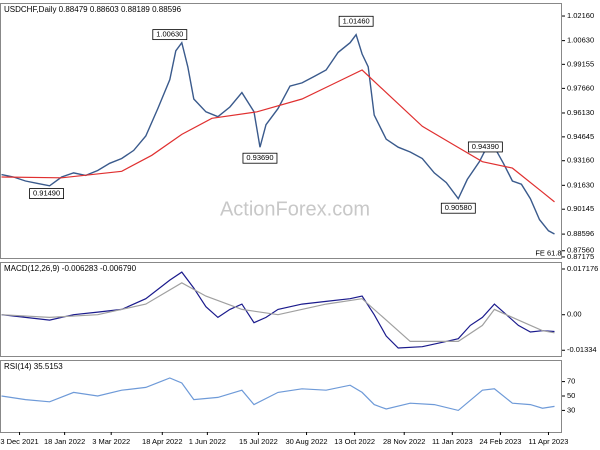 The height and width of the screenshot is (450, 600). What do you see at coordinates (70, 268) in the screenshot?
I see `panel-title: MACD(12,26,9) -0.006283 -0.006790` at bounding box center [70, 268].